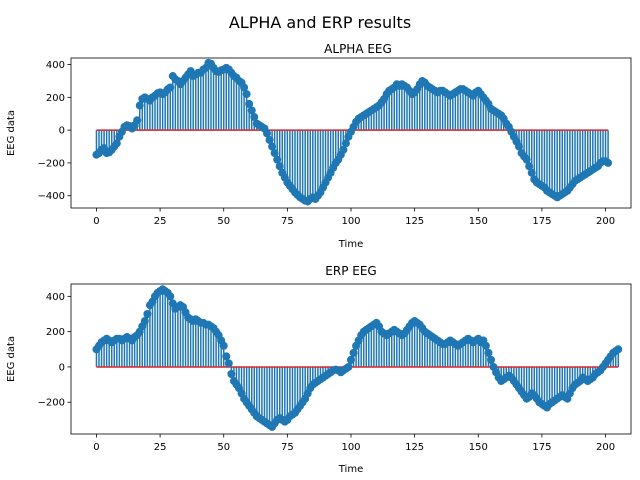 The height and width of the screenshot is (480, 640). Describe the element at coordinates (62, 131) in the screenshot. I see `alpha-ytick-label: 0` at that location.